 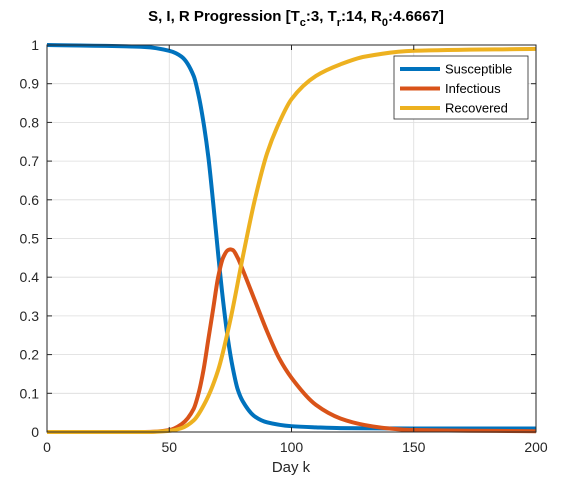 What do you see at coordinates (292, 447) in the screenshot?
I see `x-tick-label: 100` at bounding box center [292, 447].